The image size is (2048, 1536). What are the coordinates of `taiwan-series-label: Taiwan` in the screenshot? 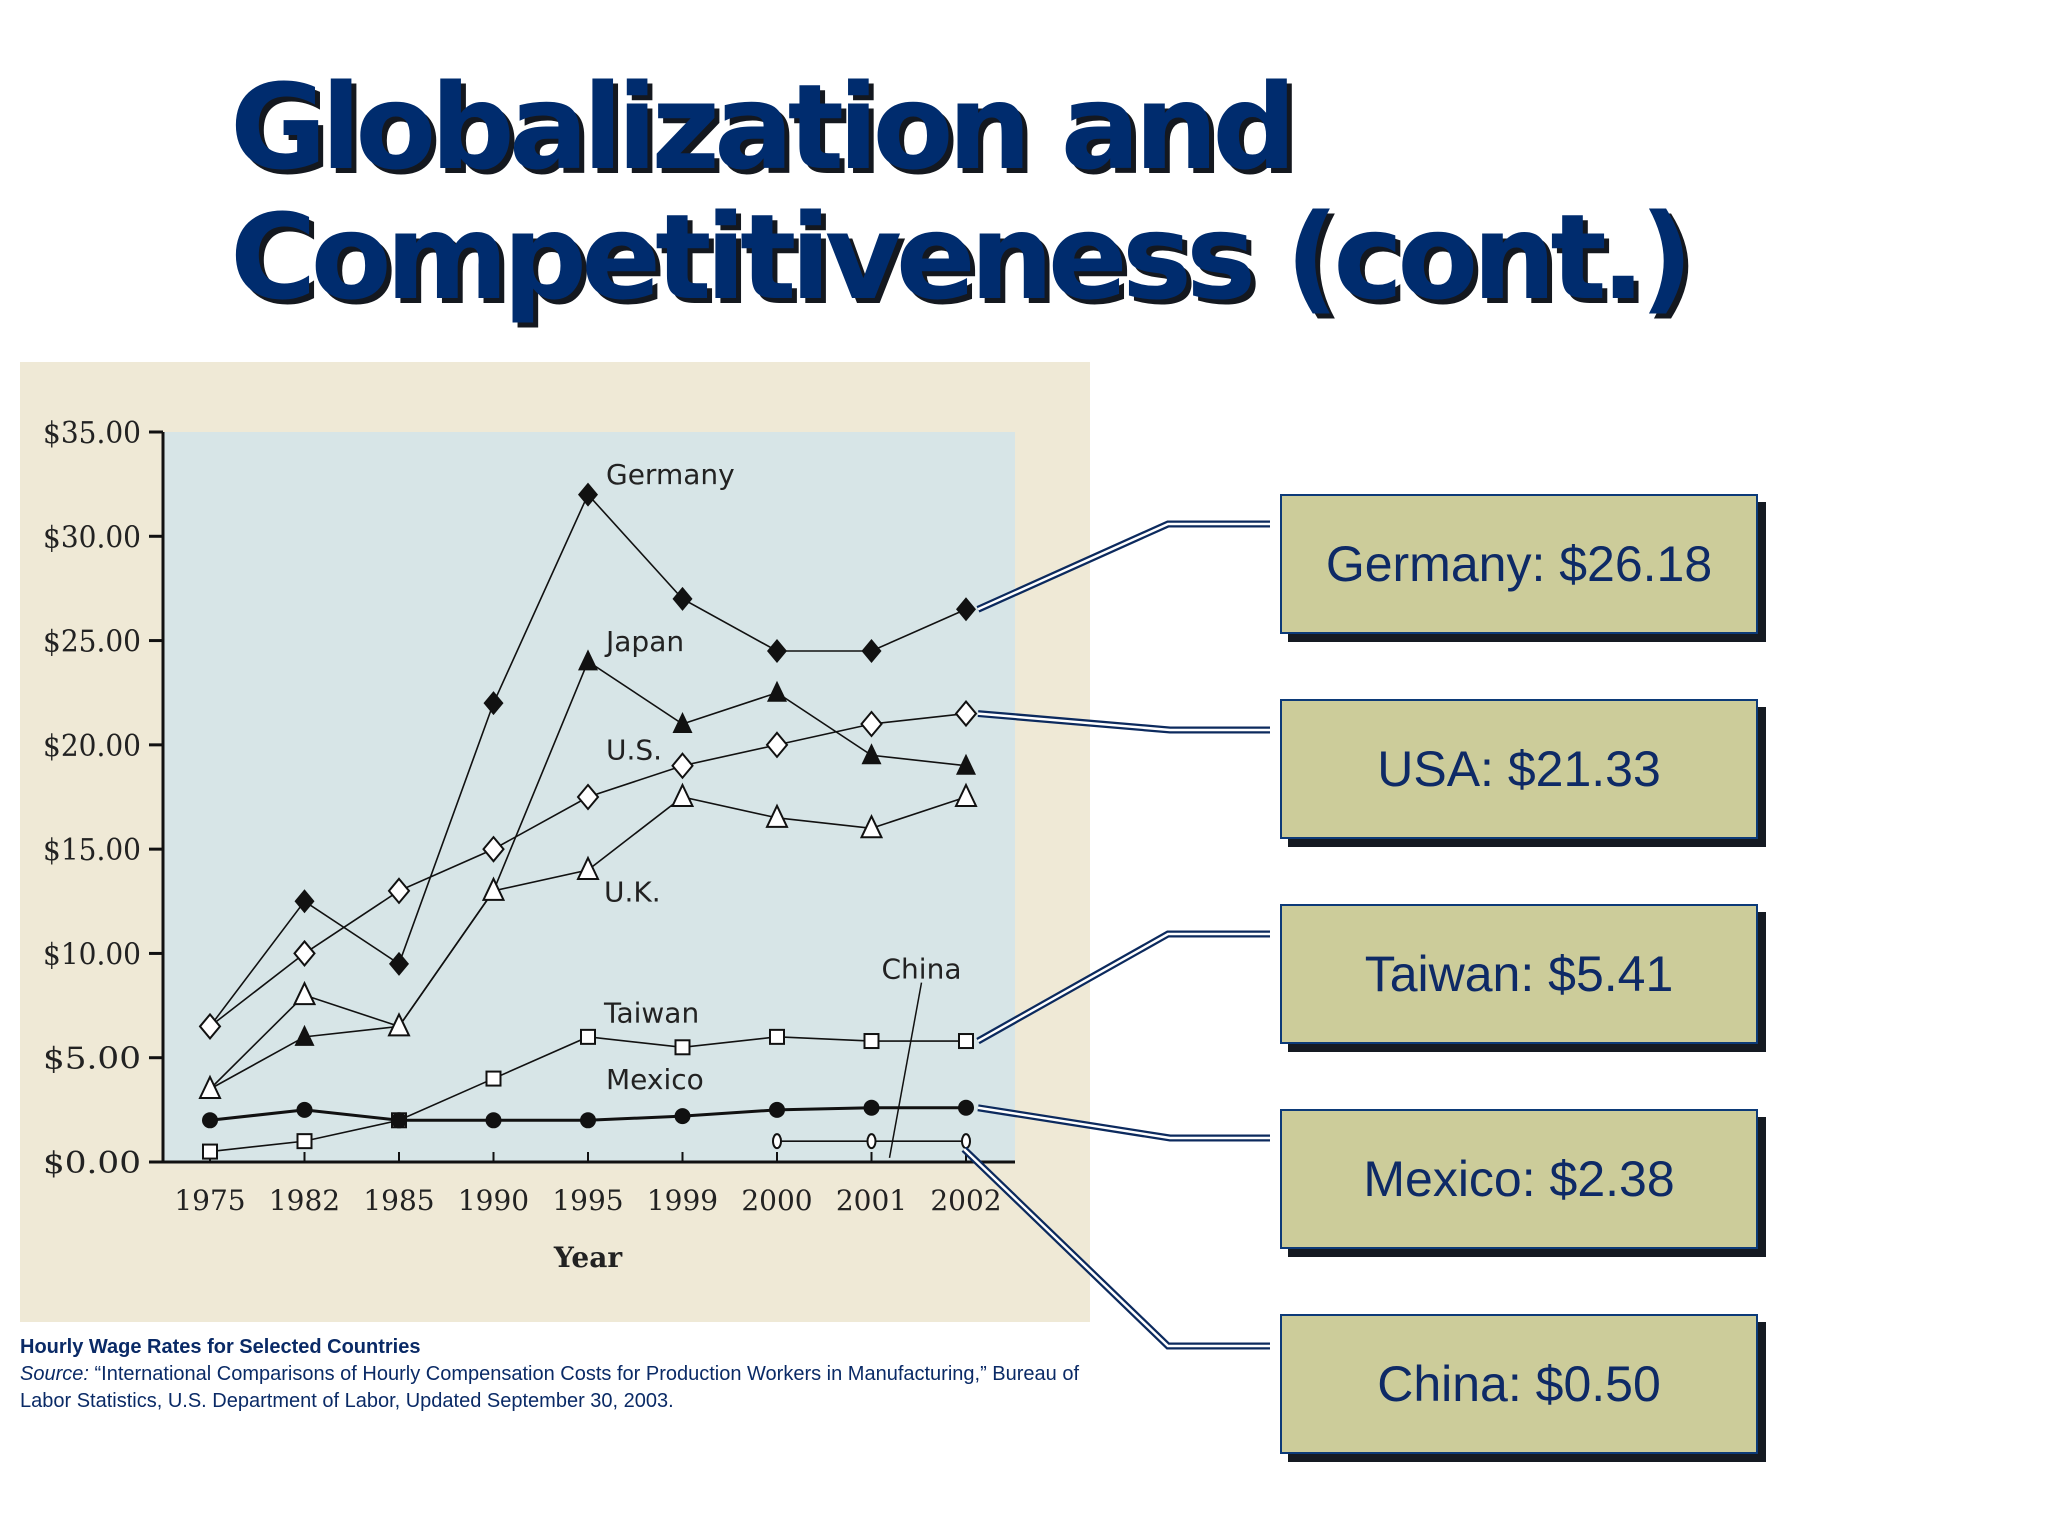 It's located at (651, 1012).